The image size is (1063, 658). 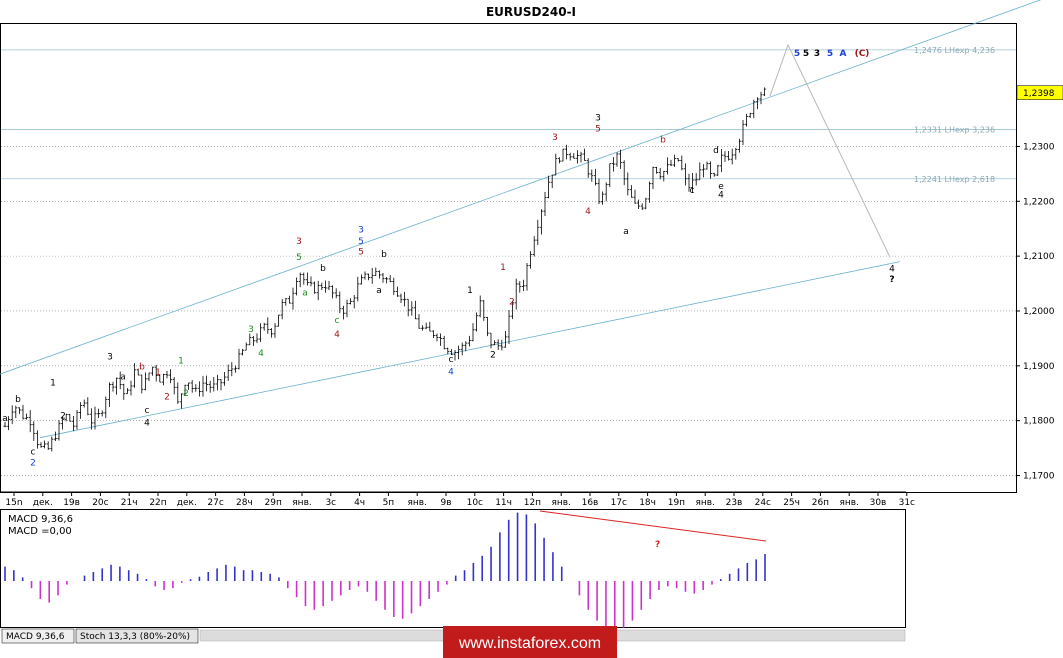 What do you see at coordinates (734, 503) in the screenshot?
I see `x-tick-label: 23в` at bounding box center [734, 503].